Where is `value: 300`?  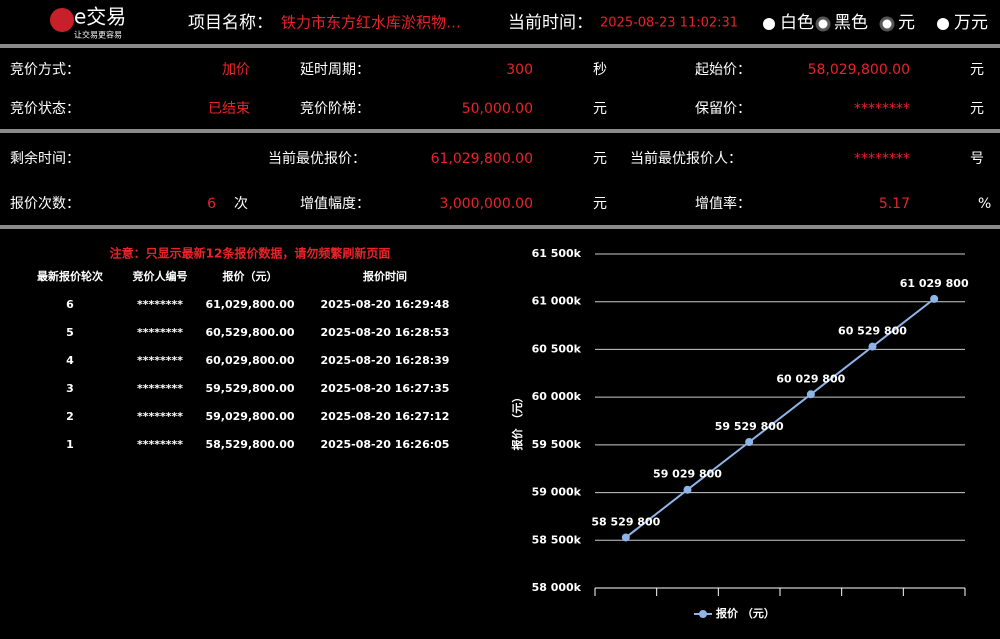
value: 300 is located at coordinates (519, 70).